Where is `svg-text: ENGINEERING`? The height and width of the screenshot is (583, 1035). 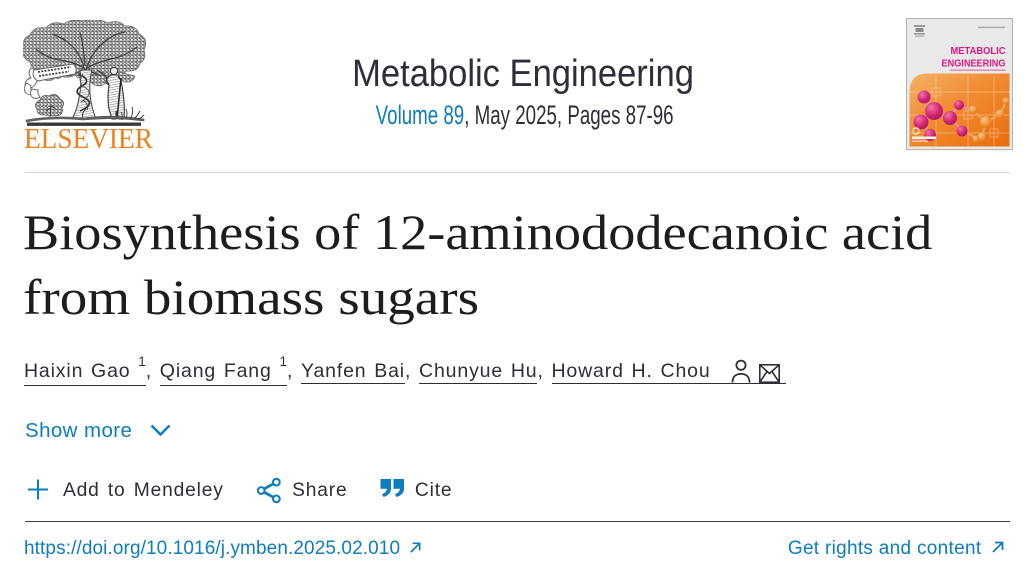
svg-text: ENGINEERING is located at coordinates (974, 64).